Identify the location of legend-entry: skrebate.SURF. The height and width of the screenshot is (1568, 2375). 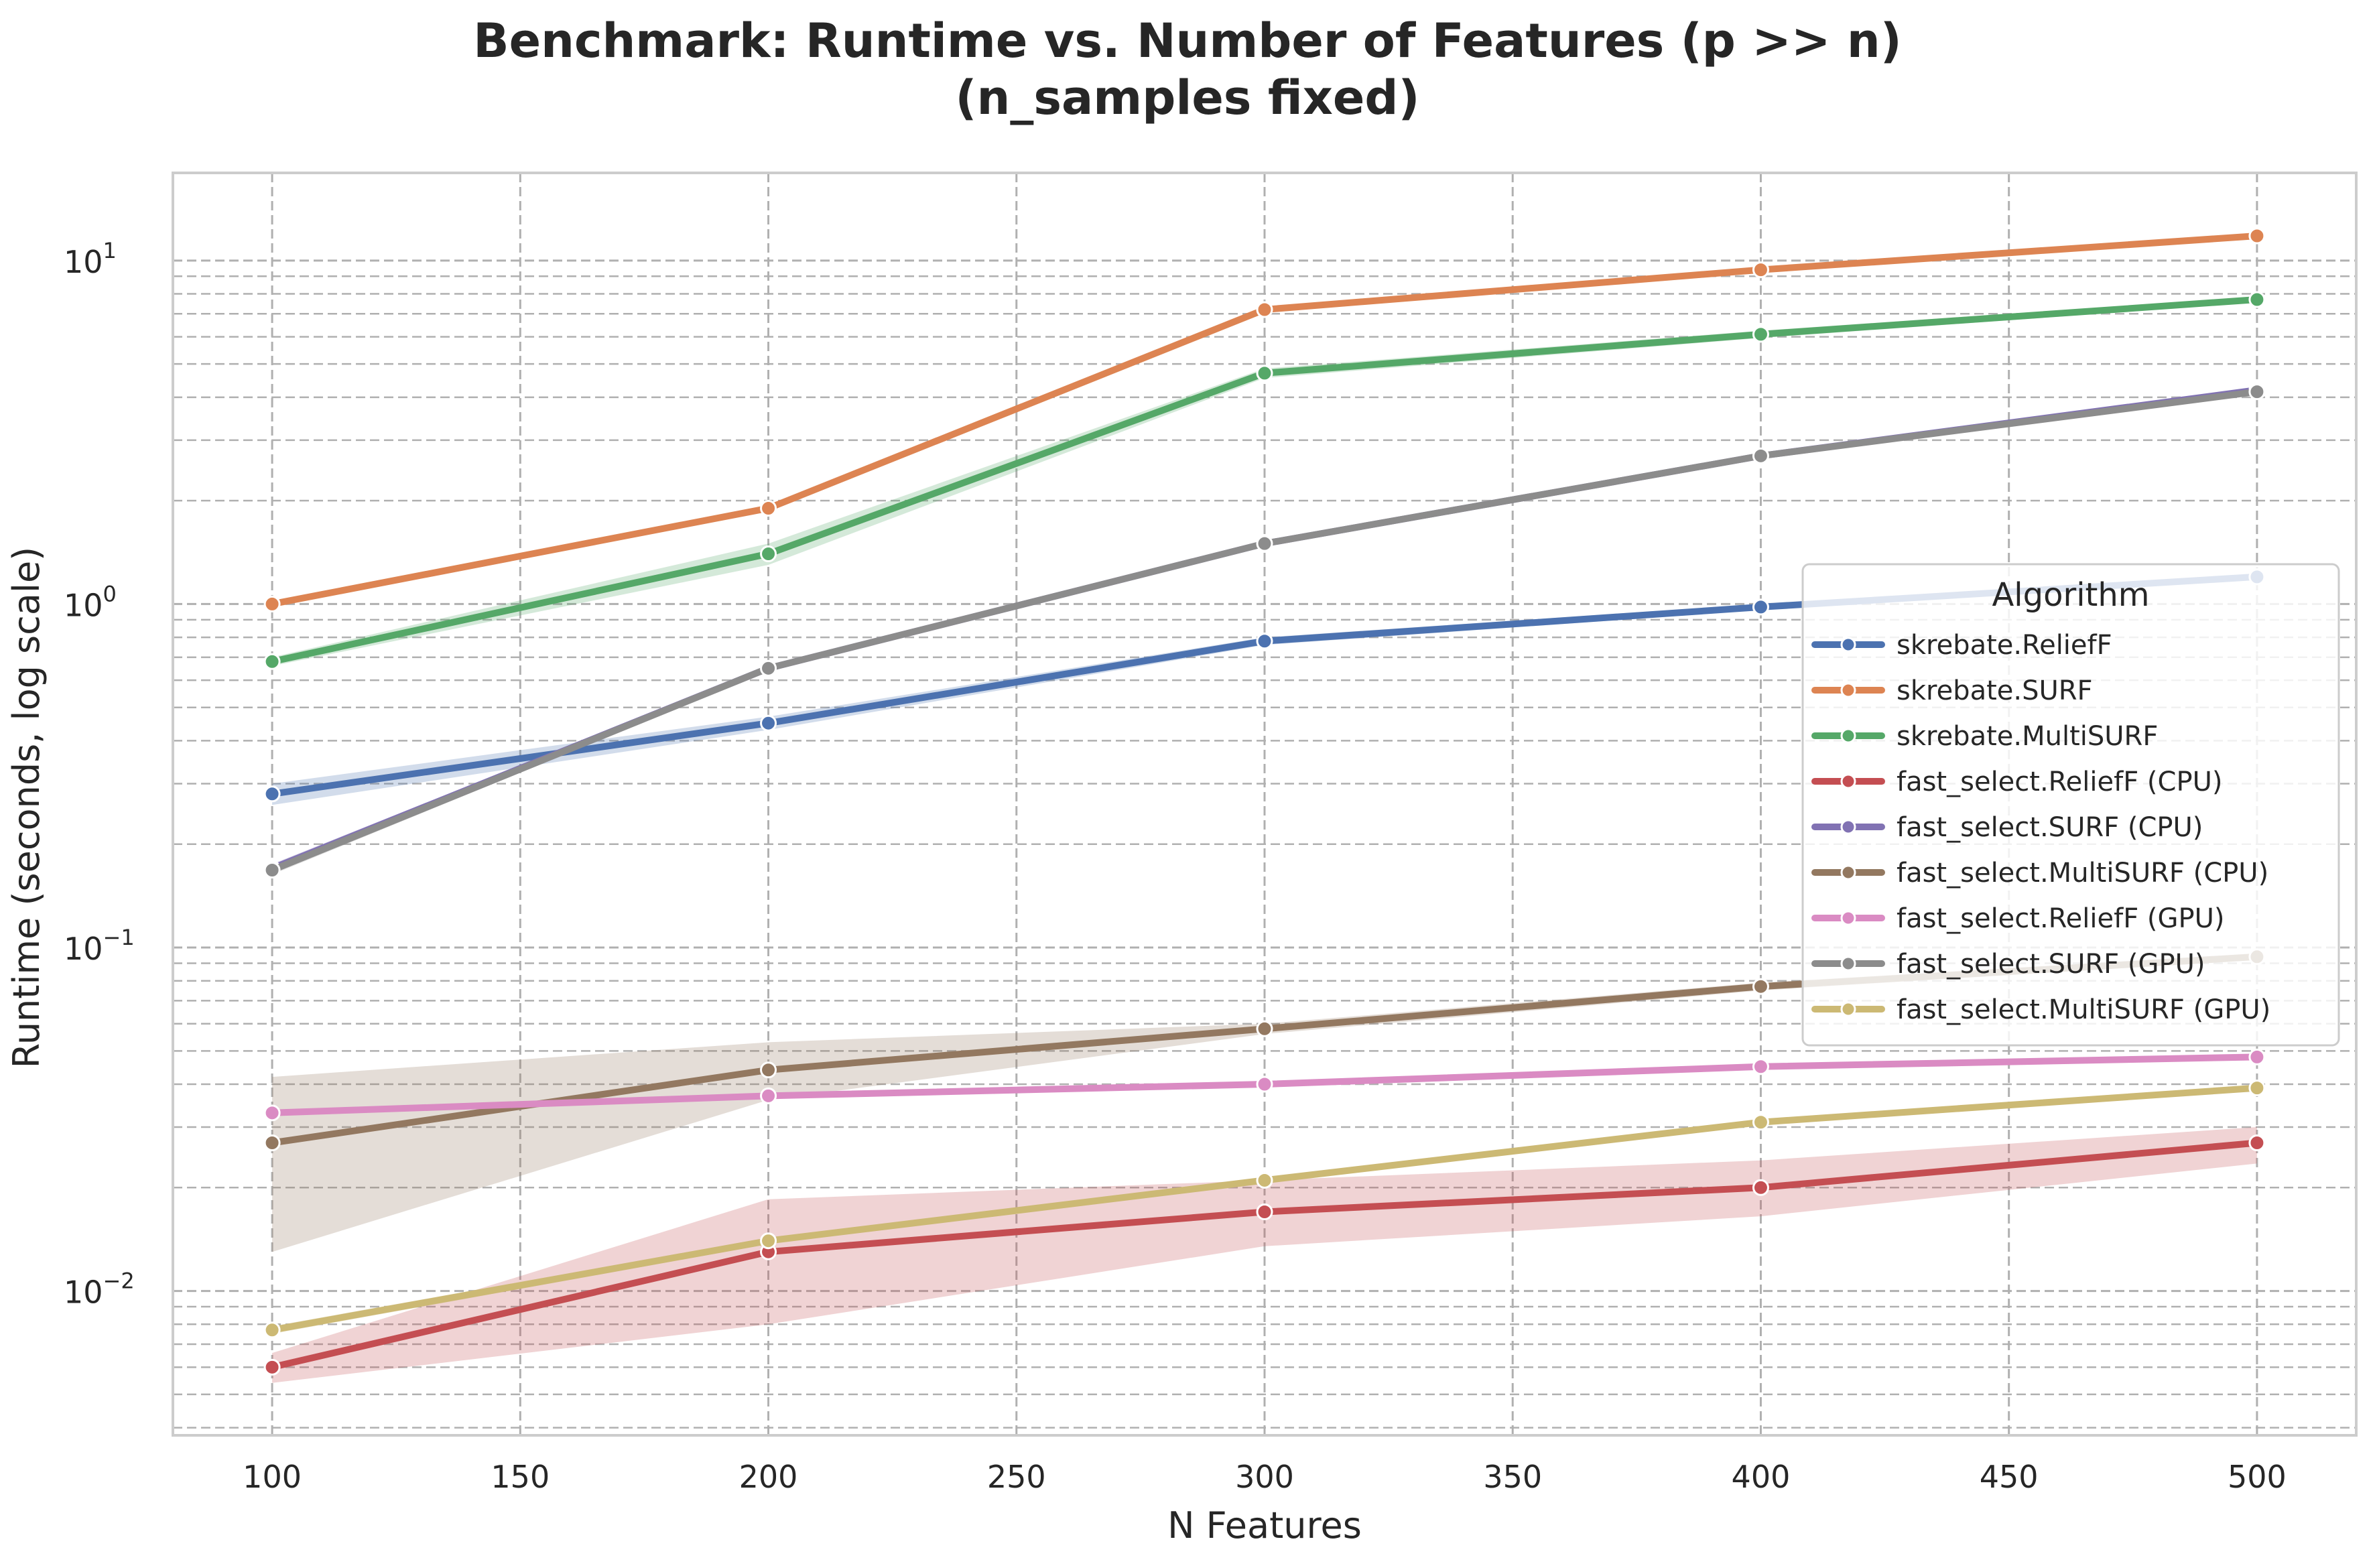
(1952, 690).